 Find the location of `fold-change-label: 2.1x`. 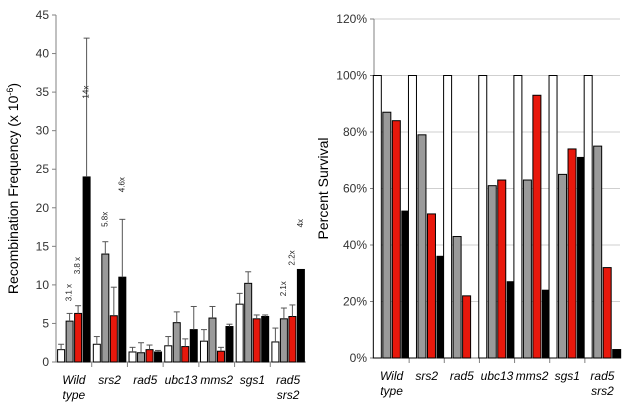

fold-change-label: 2.1x is located at coordinates (283, 288).